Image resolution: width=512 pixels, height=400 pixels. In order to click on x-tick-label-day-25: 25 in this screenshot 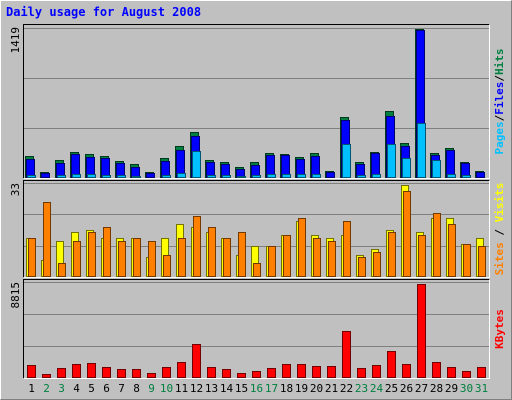, I will do `click(391, 388)`.